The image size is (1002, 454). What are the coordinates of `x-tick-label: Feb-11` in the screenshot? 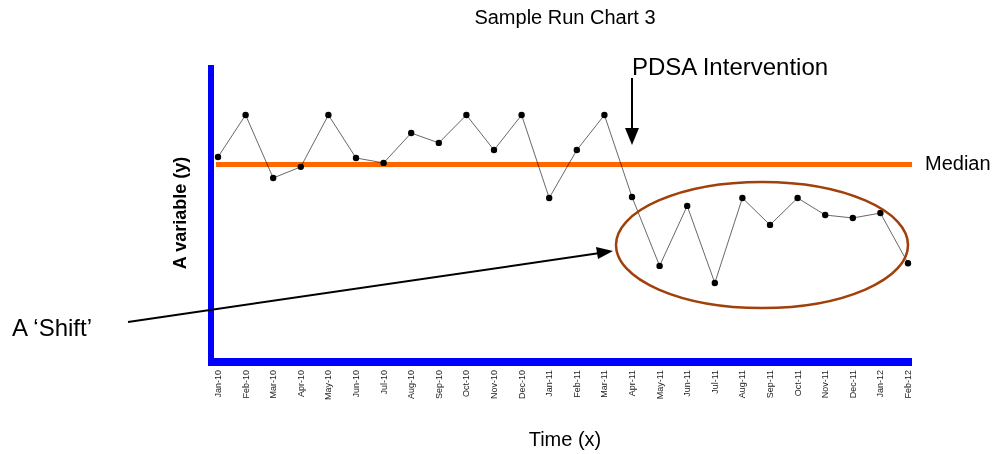 It's located at (576, 384).